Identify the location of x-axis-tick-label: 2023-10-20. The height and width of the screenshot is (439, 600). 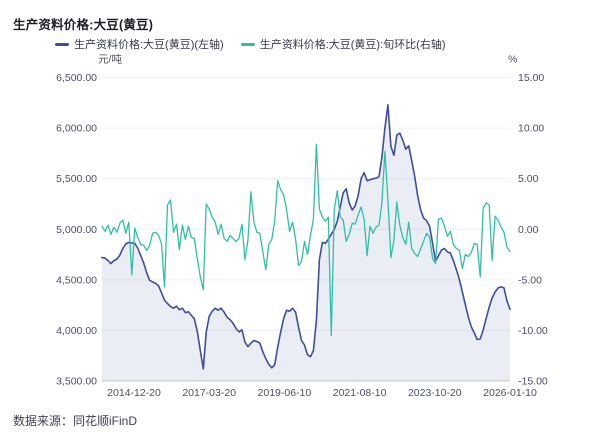
(435, 393).